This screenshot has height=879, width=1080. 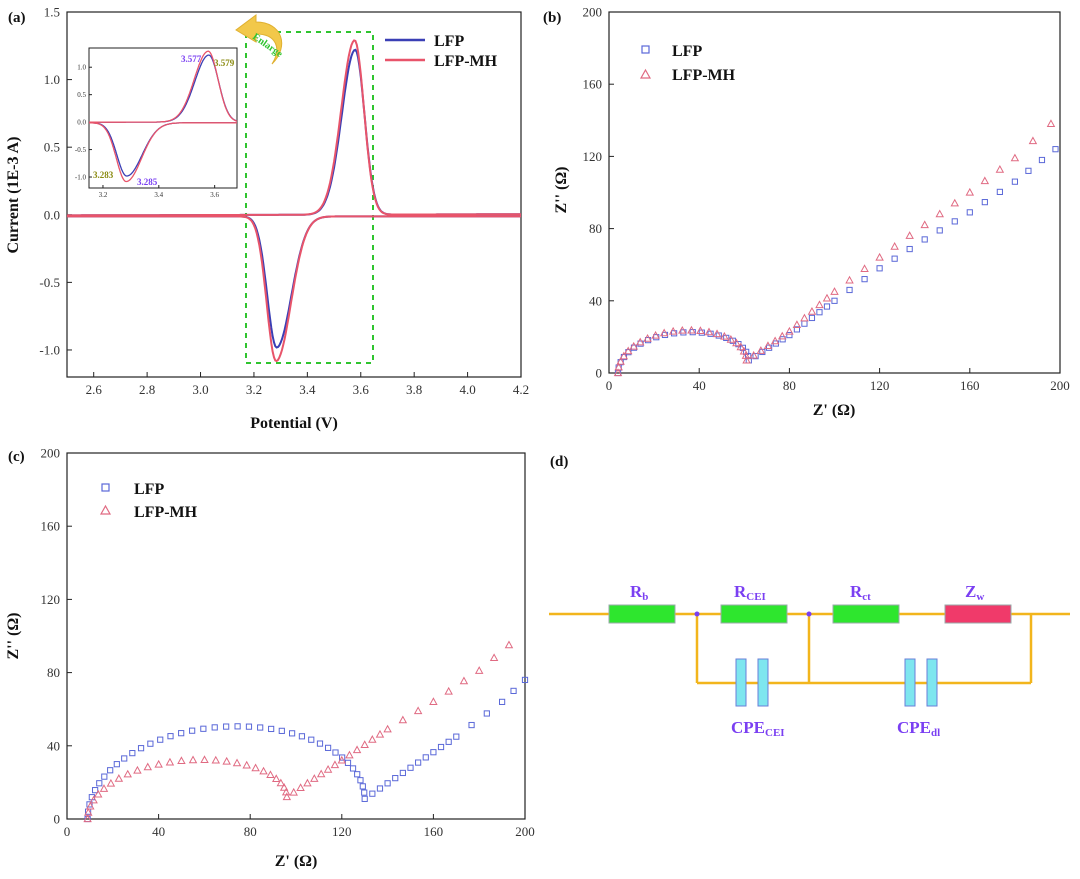 I want to click on x-tick-label: 3.0, so click(x=200, y=389).